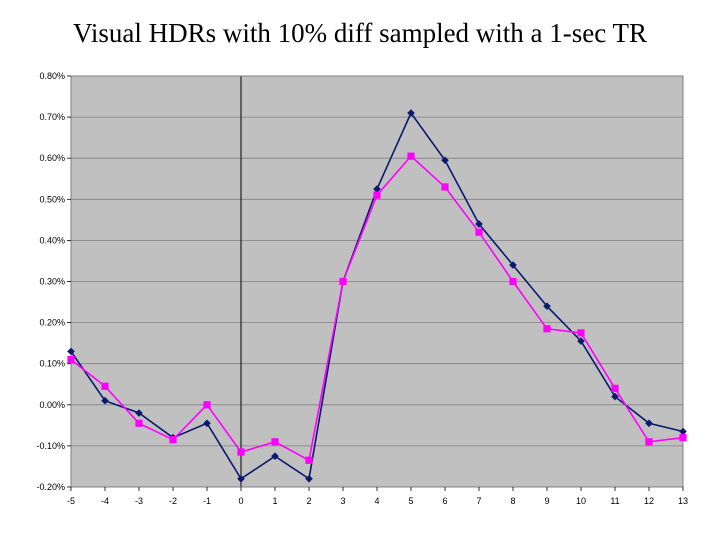  Describe the element at coordinates (546, 501) in the screenshot. I see `x-tick-label: 9` at that location.